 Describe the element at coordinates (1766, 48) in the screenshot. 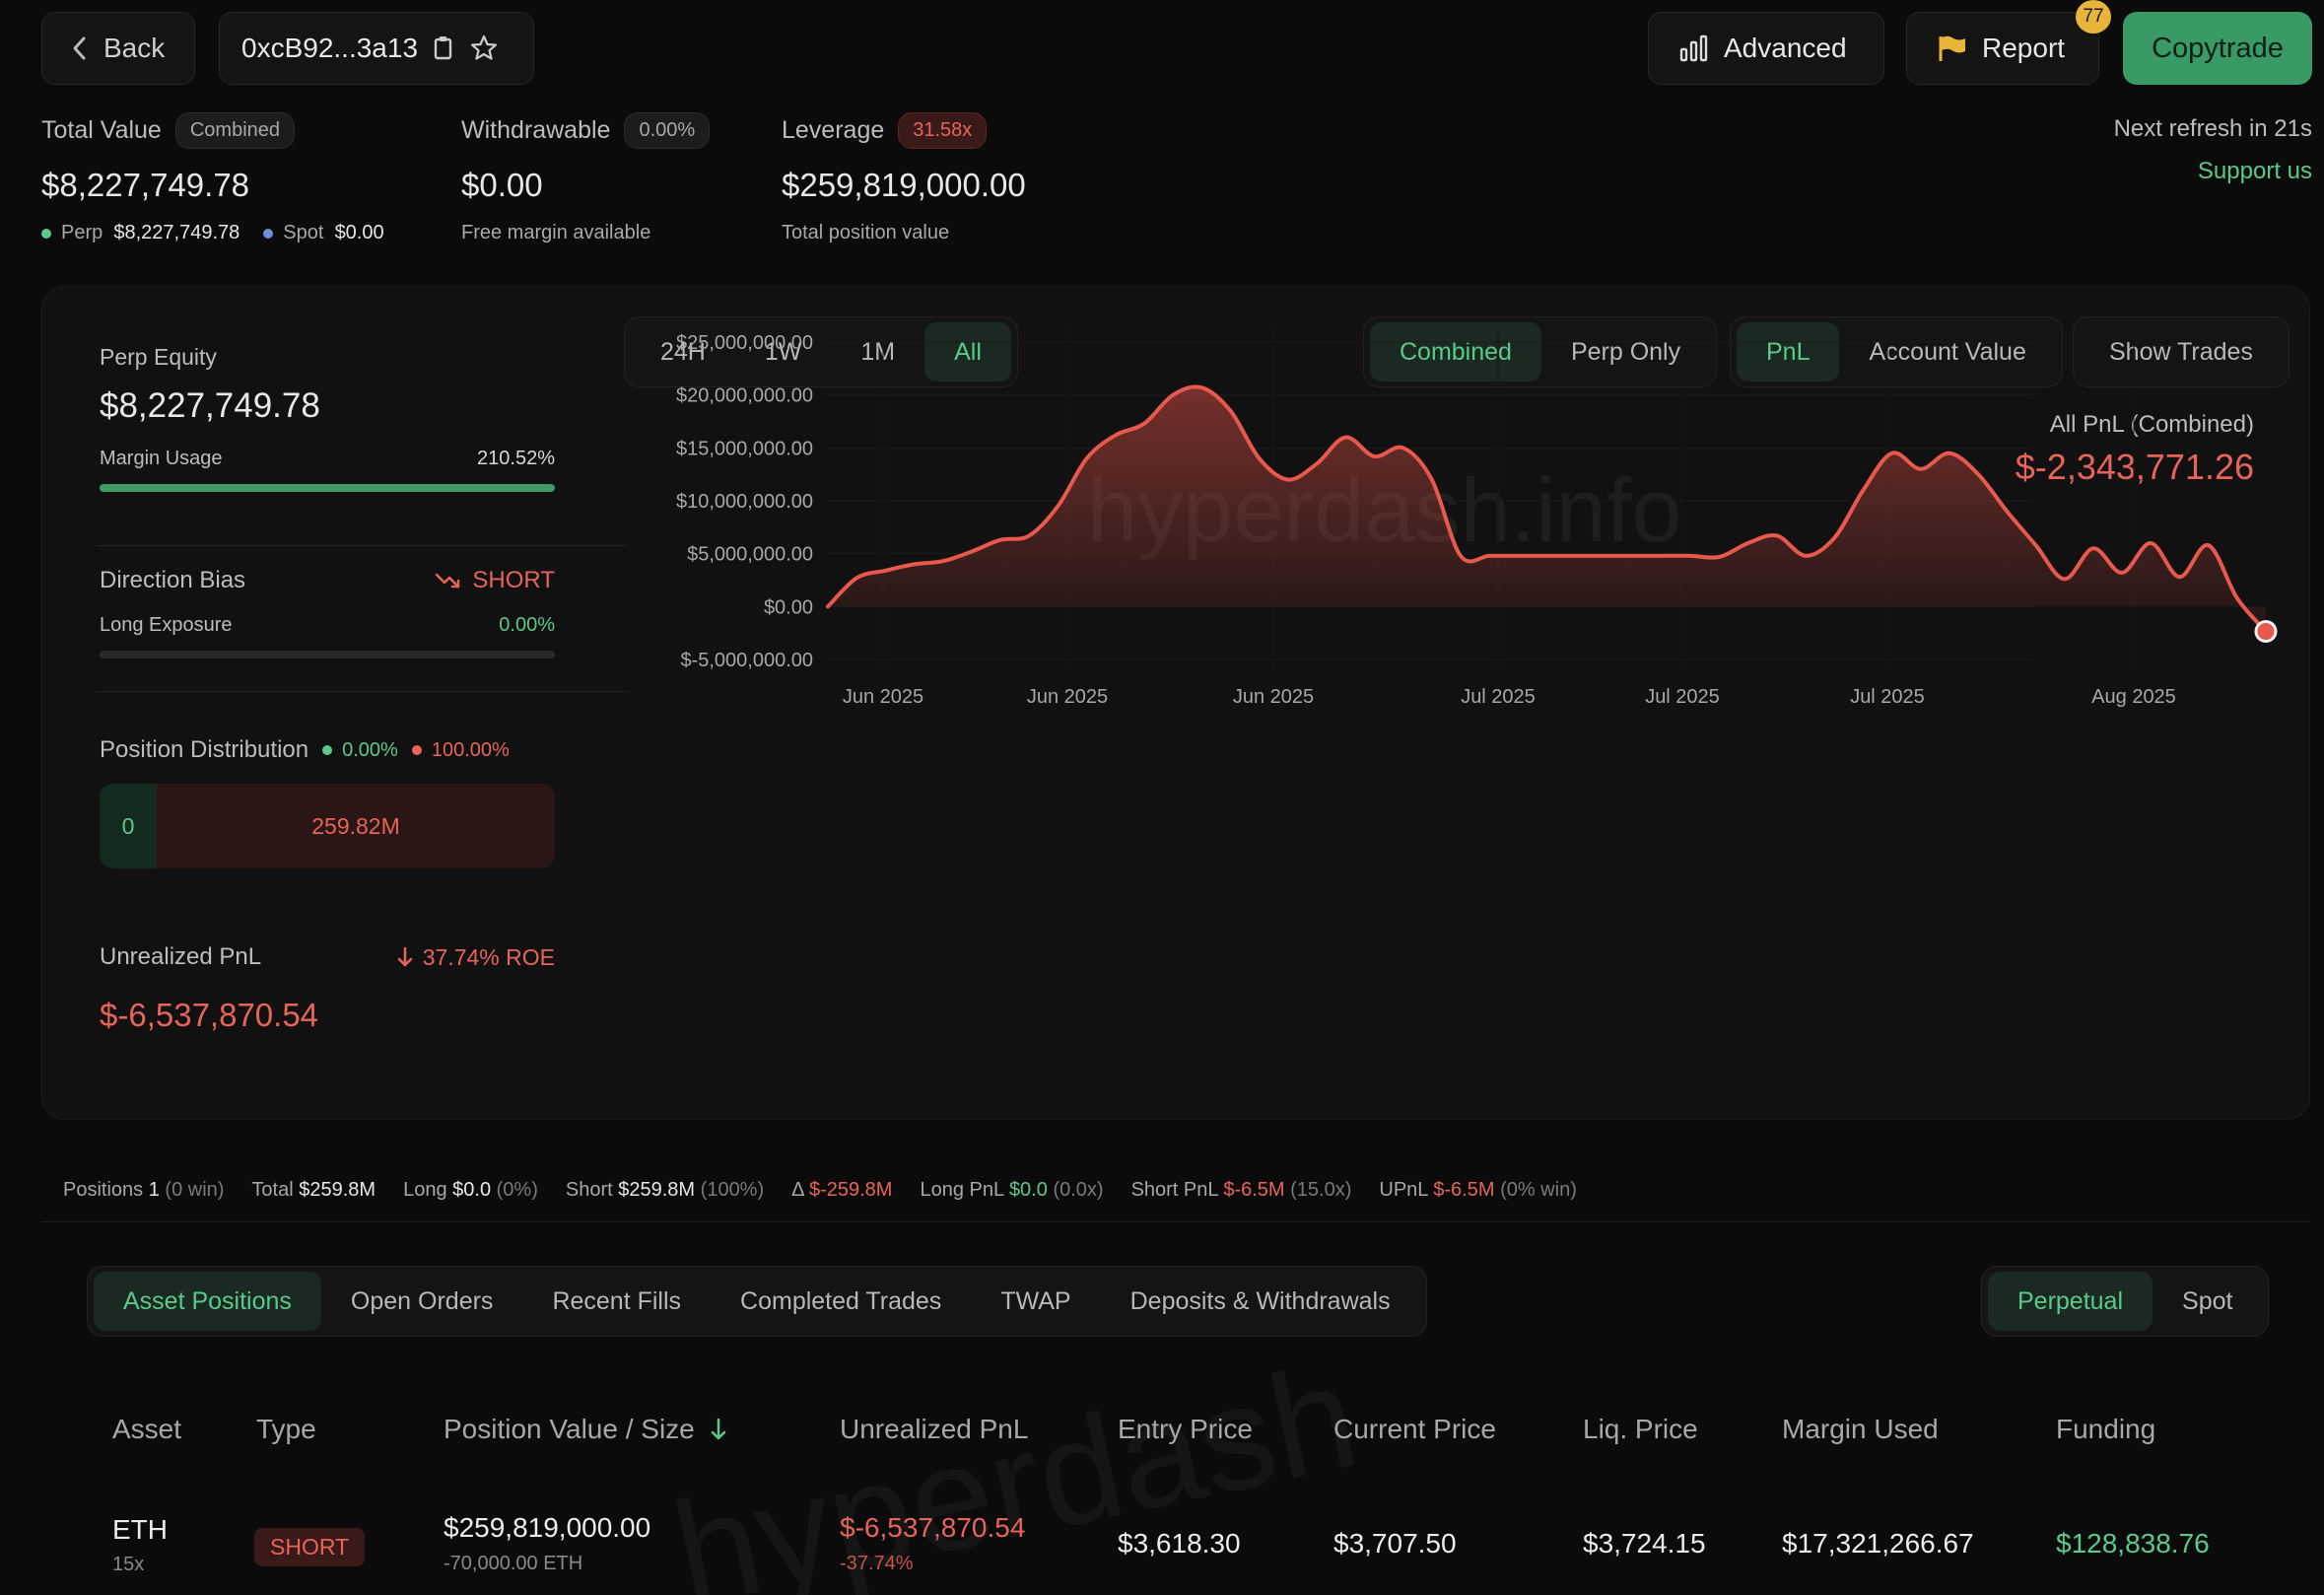

I see `advanced-button: Advanced` at that location.